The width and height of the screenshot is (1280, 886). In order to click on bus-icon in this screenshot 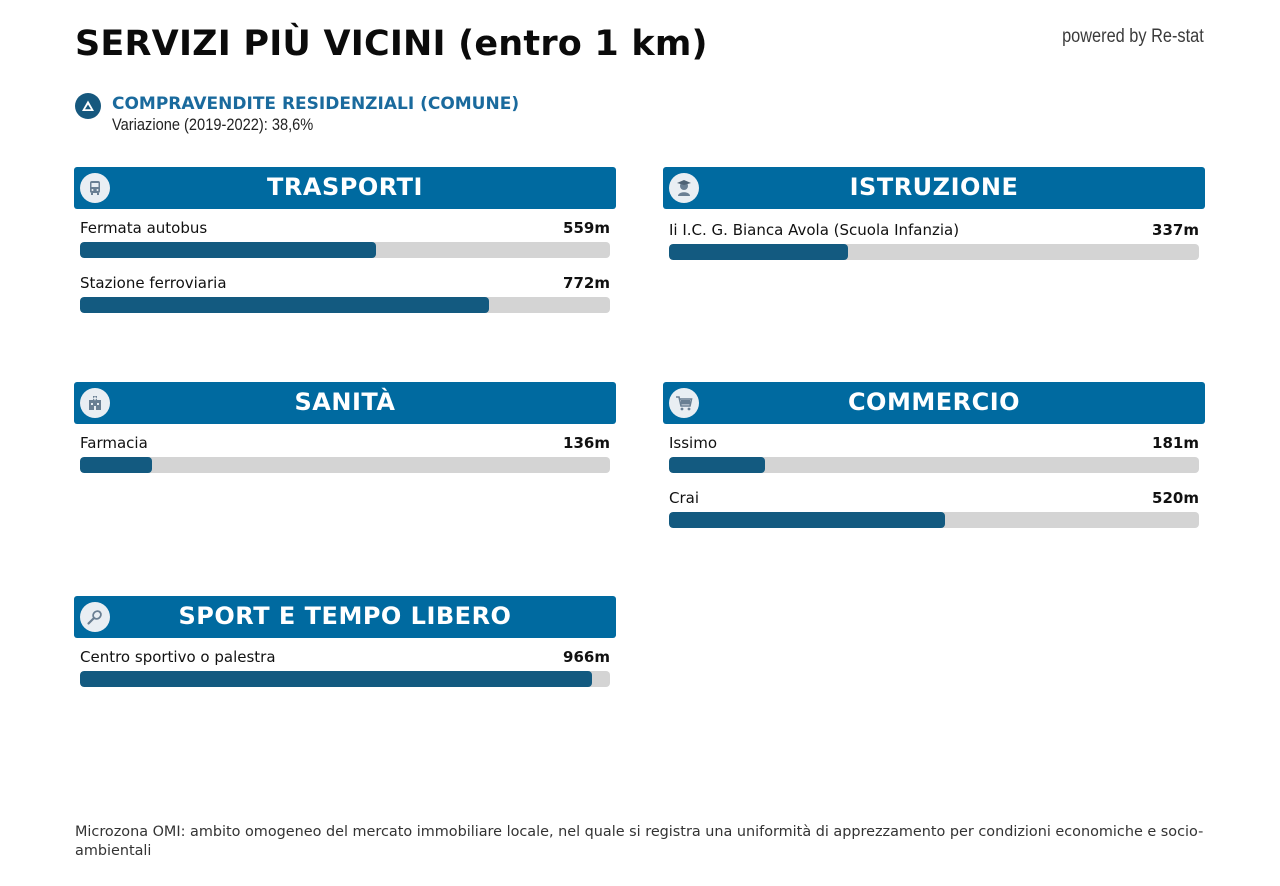, I will do `click(95, 188)`.